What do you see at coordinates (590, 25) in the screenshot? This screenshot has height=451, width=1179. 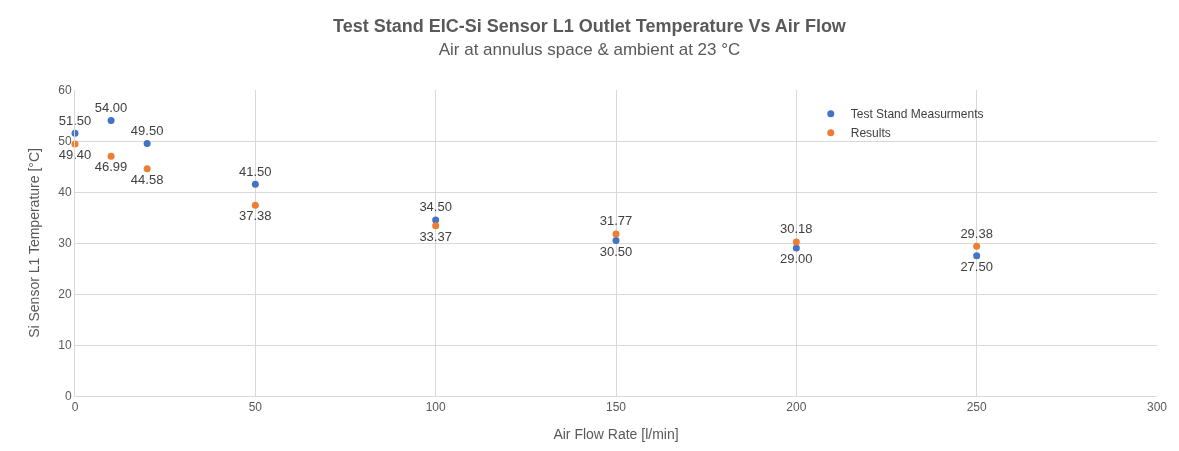 I see `chart-title: Test Stand EIC-Si Sensor L1 Outlet Temperature Vs Air Flow` at bounding box center [590, 25].